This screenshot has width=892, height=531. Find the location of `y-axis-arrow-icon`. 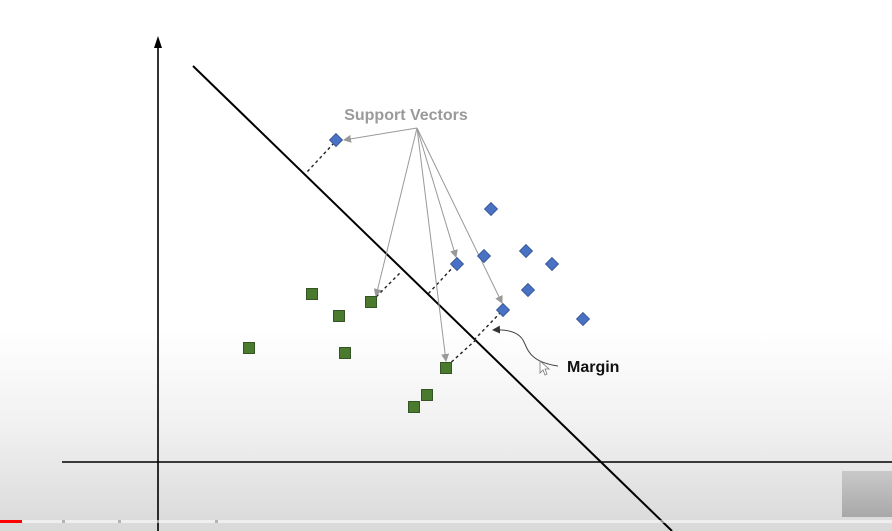

y-axis-arrow-icon is located at coordinates (158, 42).